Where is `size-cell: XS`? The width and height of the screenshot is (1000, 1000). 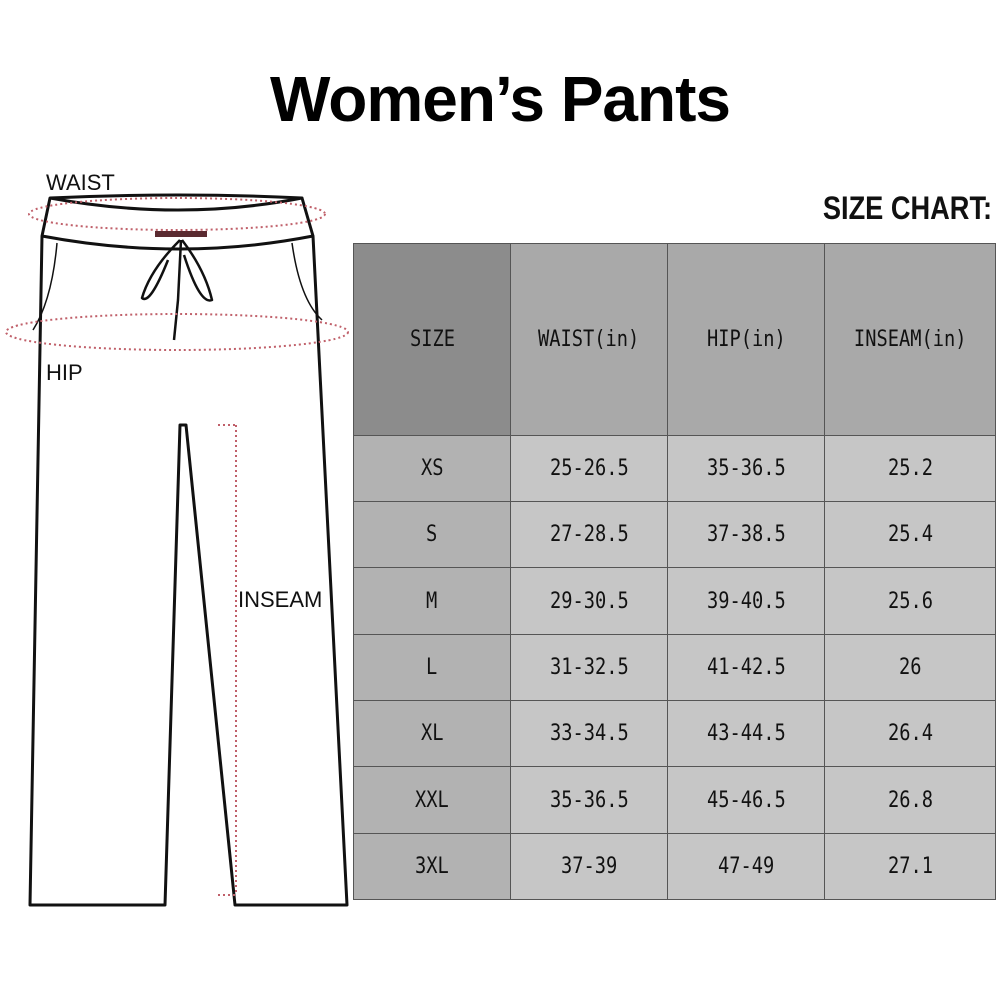
size-cell: XS is located at coordinates (432, 468).